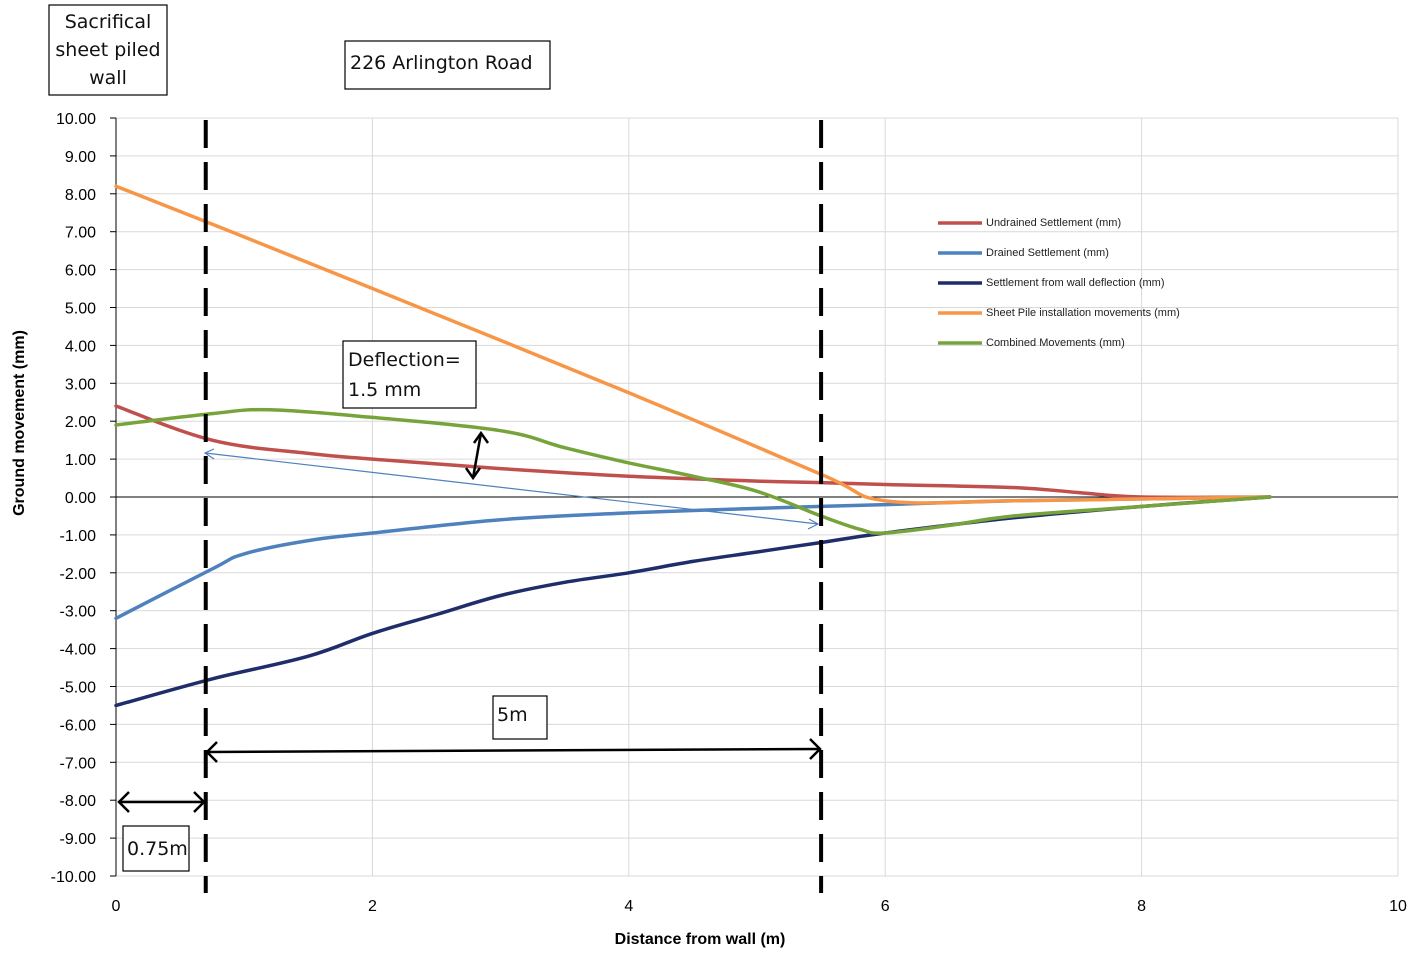 This screenshot has width=1415, height=953. Describe the element at coordinates (473, 474) in the screenshot. I see `arrow-deflection-head-down` at that location.